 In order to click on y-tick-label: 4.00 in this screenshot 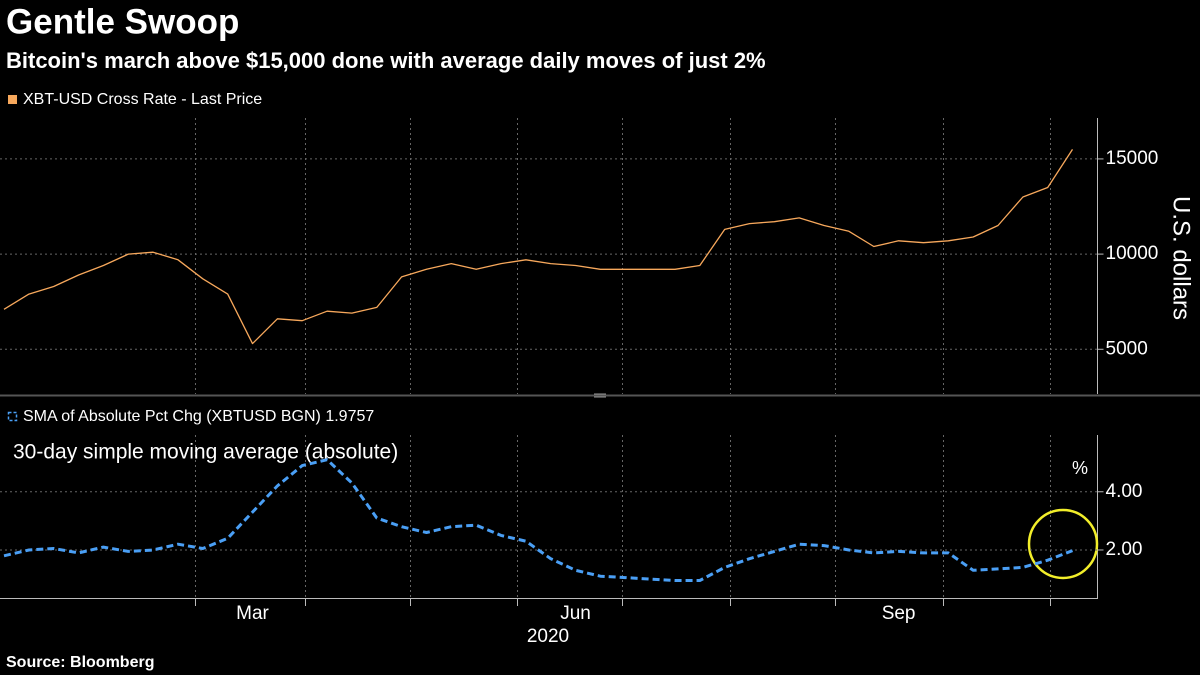, I will do `click(1124, 491)`.